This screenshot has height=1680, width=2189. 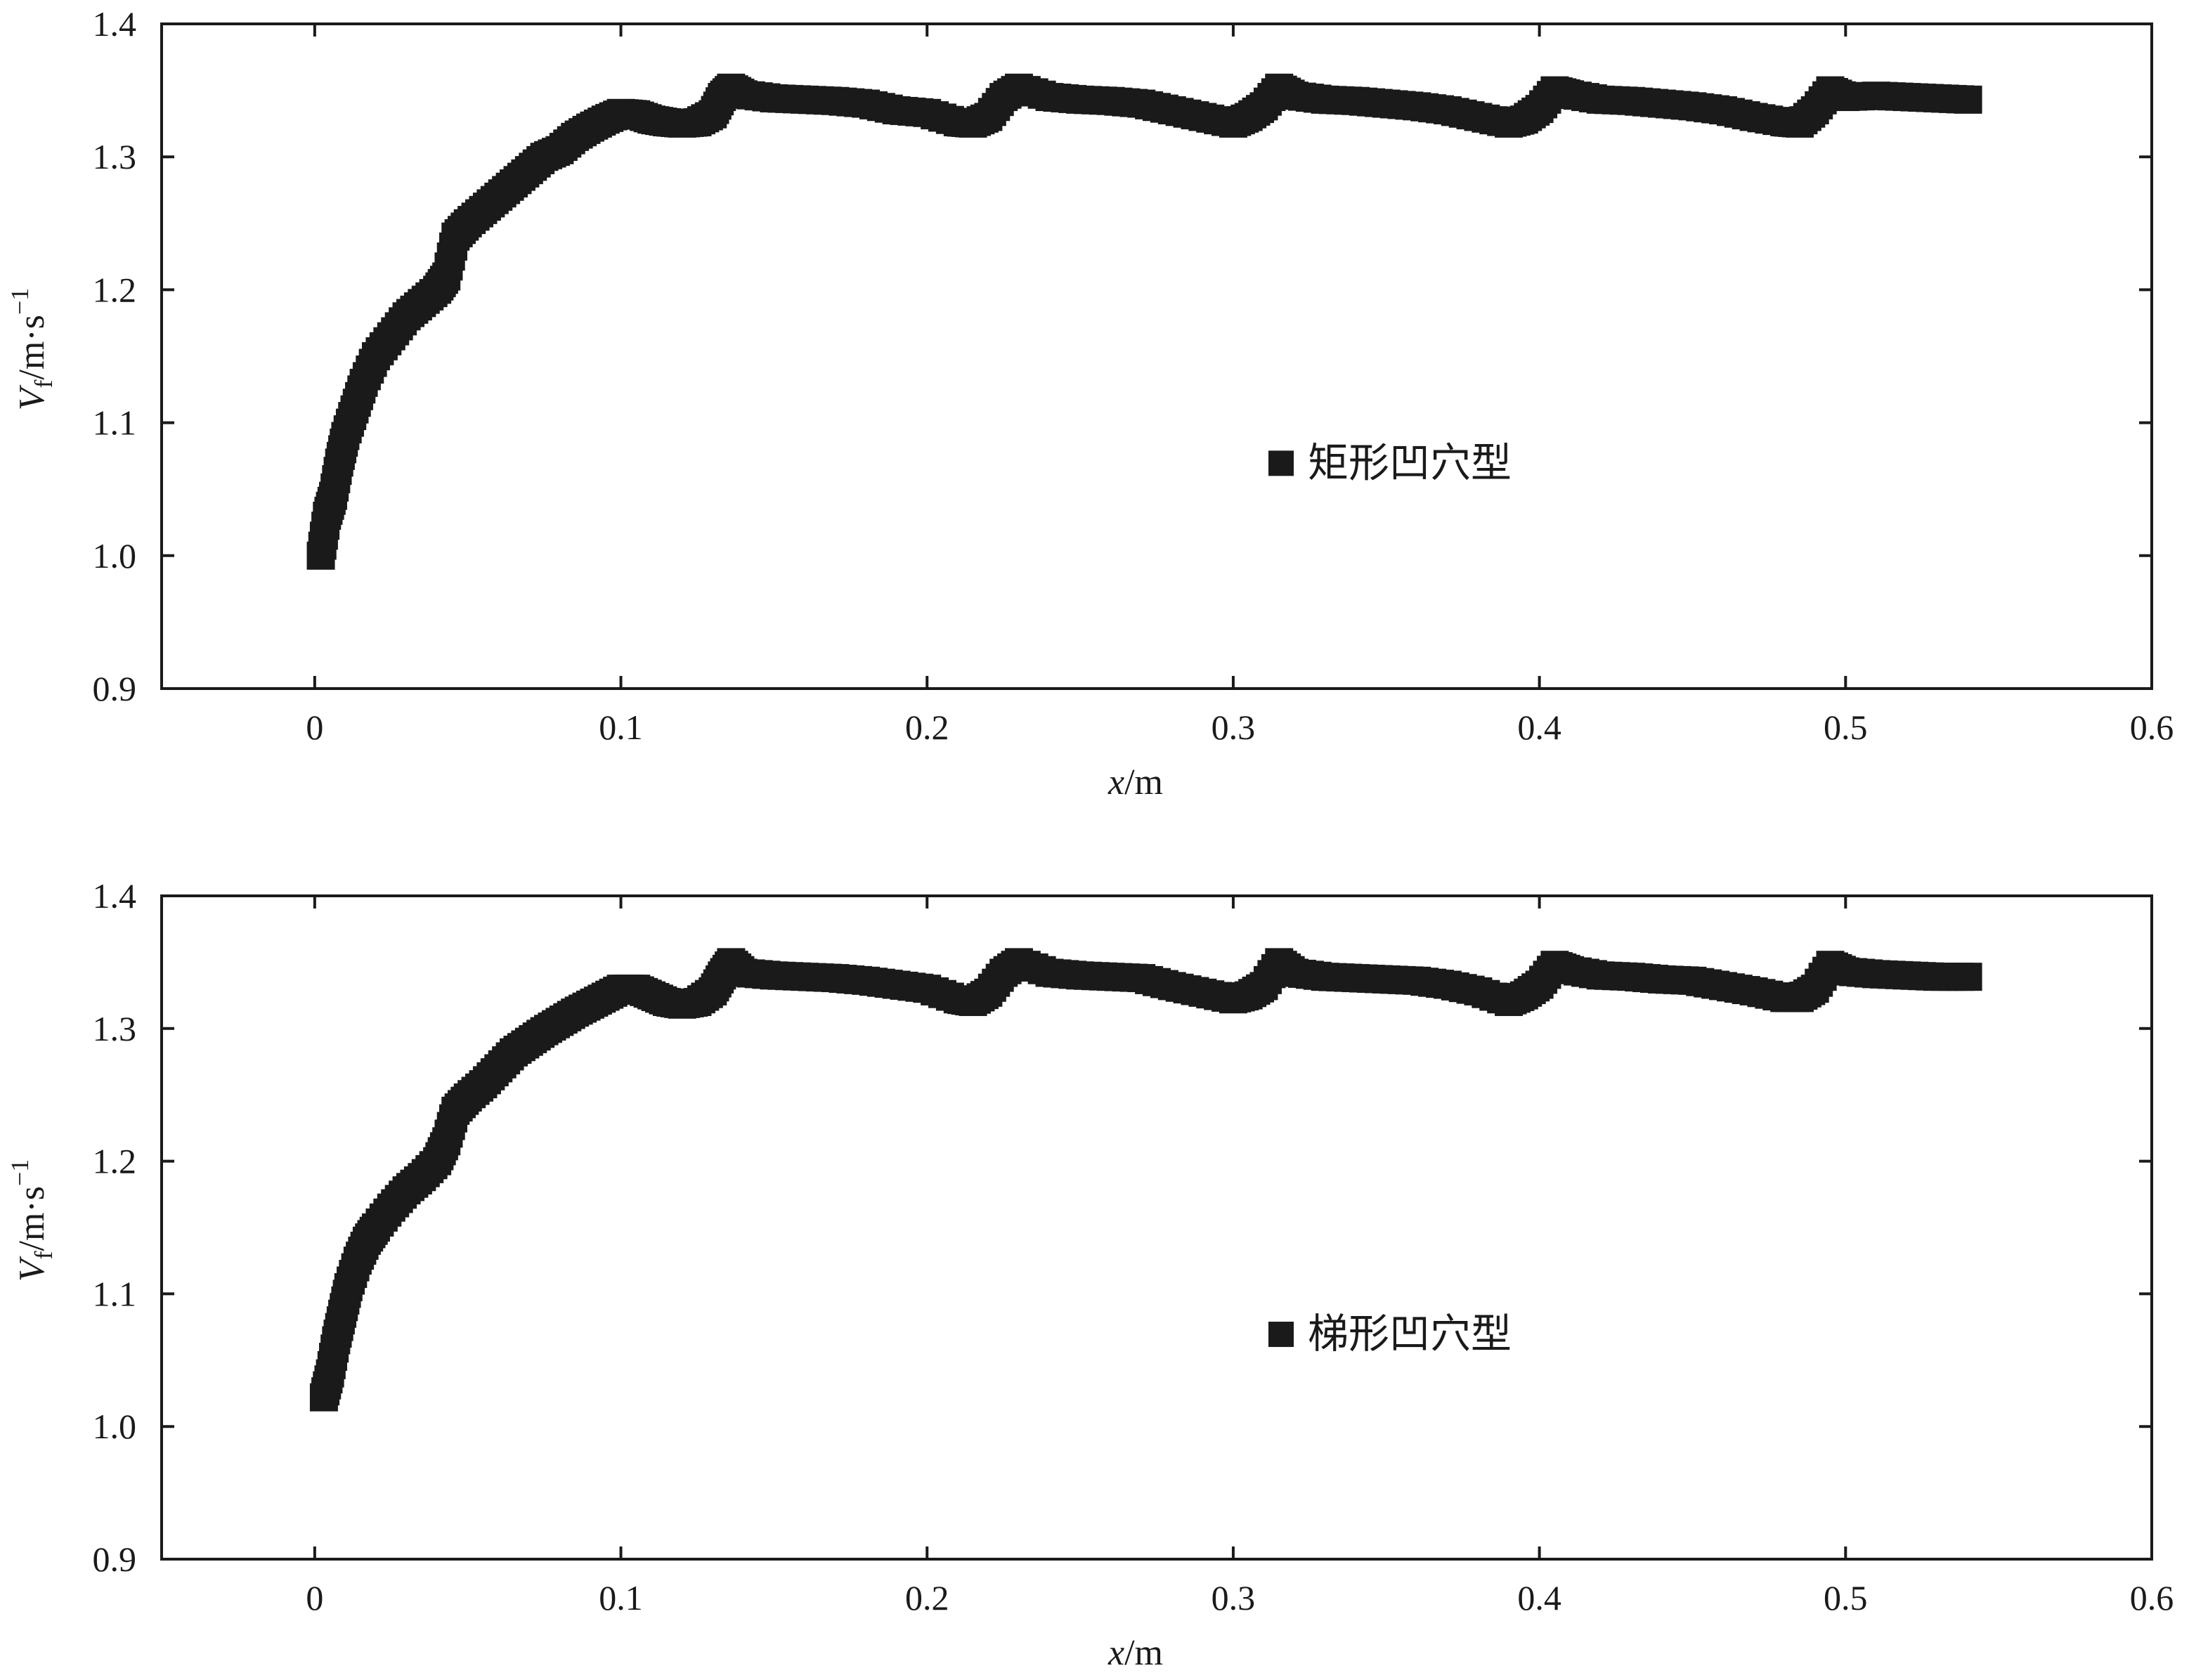 What do you see at coordinates (1410, 462) in the screenshot?
I see `legend-label: 矩形凹穴型` at bounding box center [1410, 462].